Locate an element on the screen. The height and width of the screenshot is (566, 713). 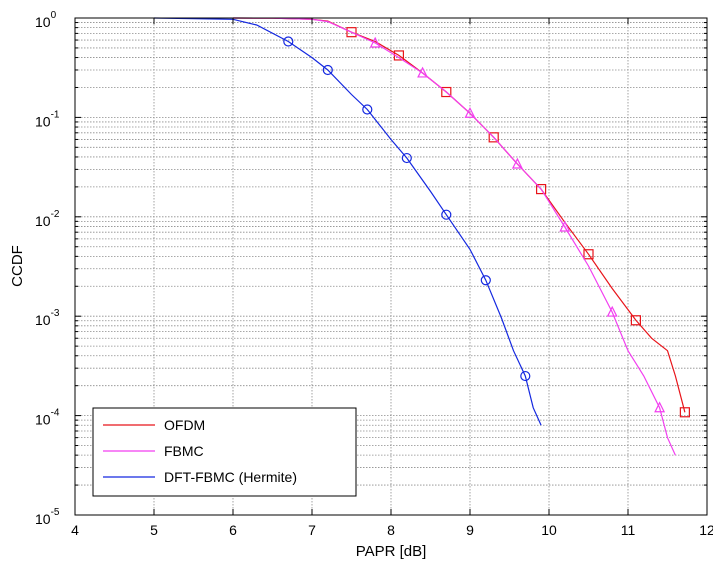
legend-label-fbmc: FBMC is located at coordinates (184, 451).